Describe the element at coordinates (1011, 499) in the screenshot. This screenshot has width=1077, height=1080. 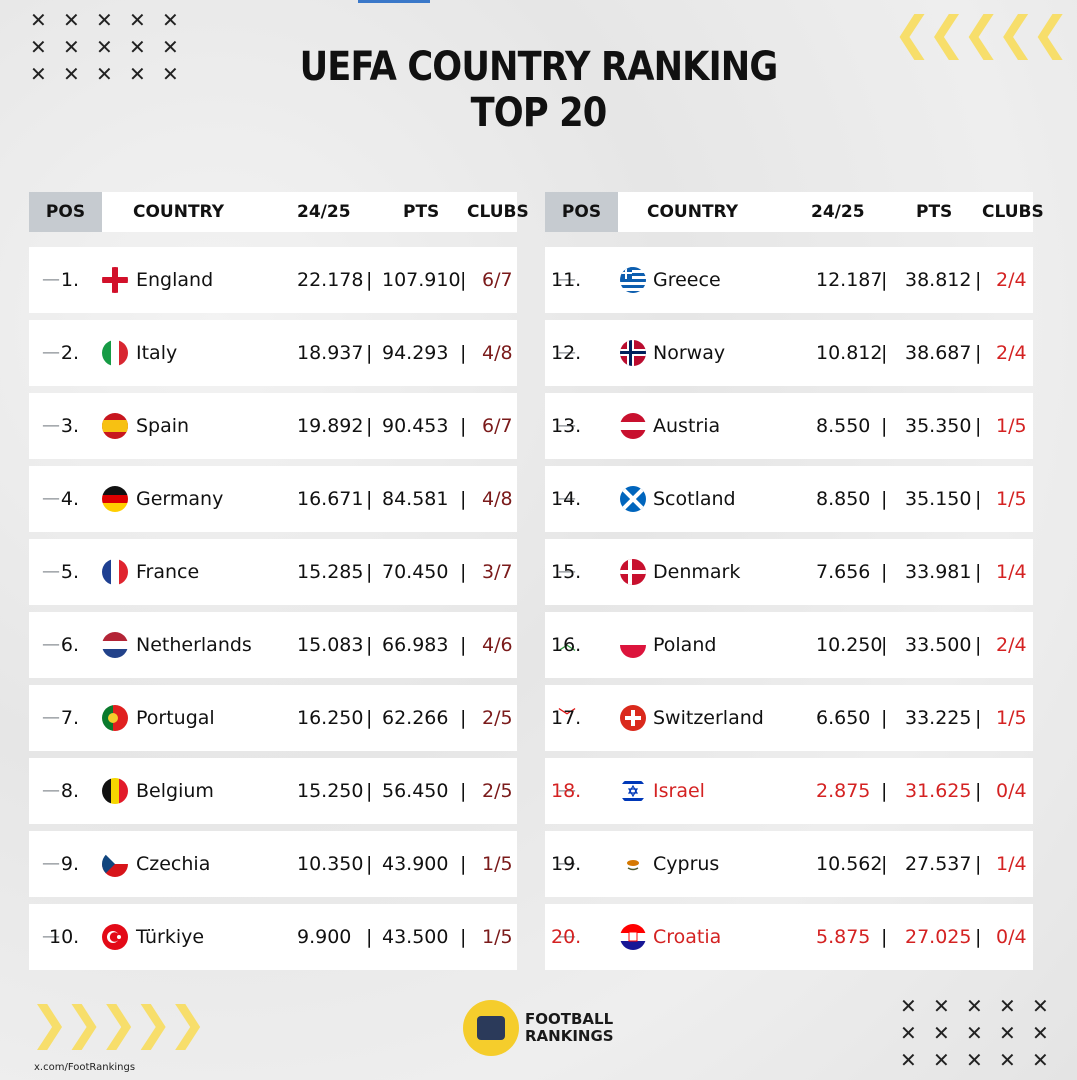
I see `clubs-remaining: 1/5` at that location.